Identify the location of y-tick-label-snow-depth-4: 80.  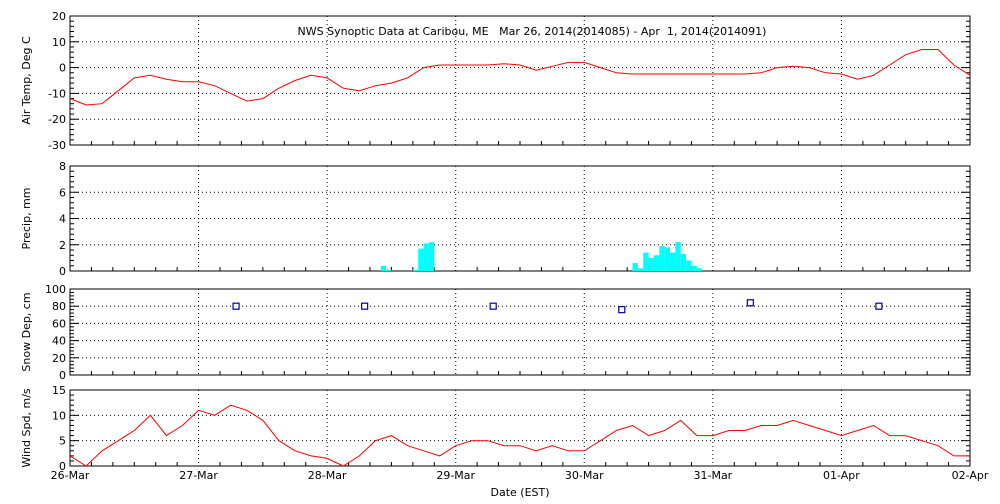
(59, 306).